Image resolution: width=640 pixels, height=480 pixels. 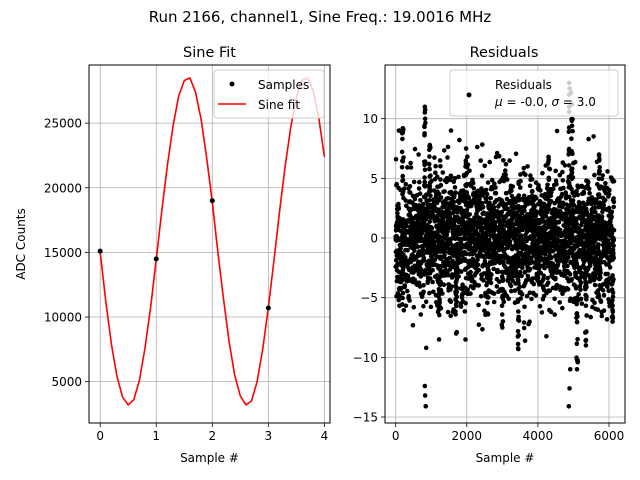 I want to click on sine-fit-ytick-label: 10000, so click(x=63, y=318).